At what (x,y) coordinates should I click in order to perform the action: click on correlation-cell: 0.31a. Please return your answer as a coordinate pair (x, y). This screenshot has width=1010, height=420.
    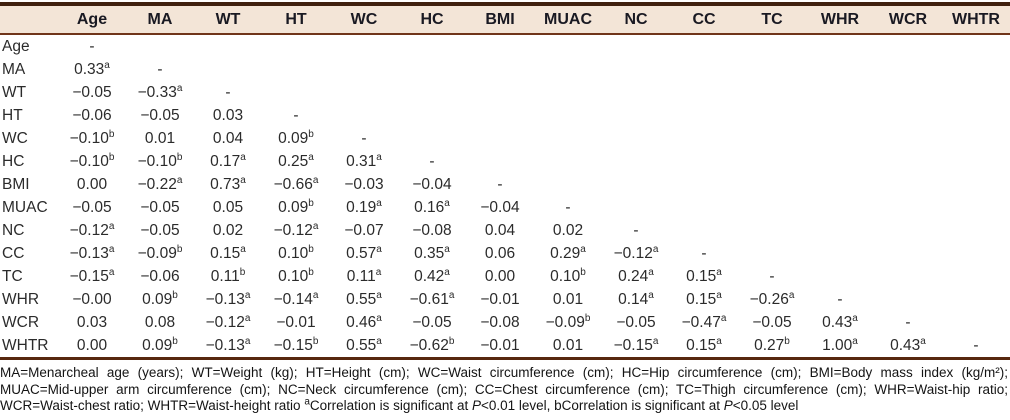
    Looking at the image, I should click on (364, 160).